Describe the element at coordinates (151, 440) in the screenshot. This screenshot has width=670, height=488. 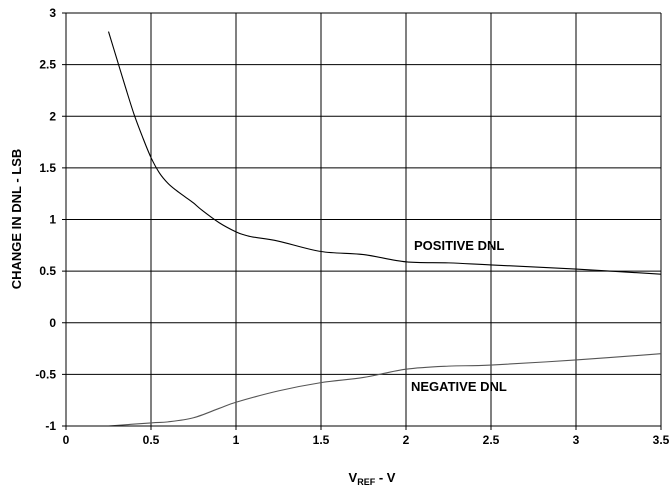
I see `x-tick-label: 0.5` at that location.